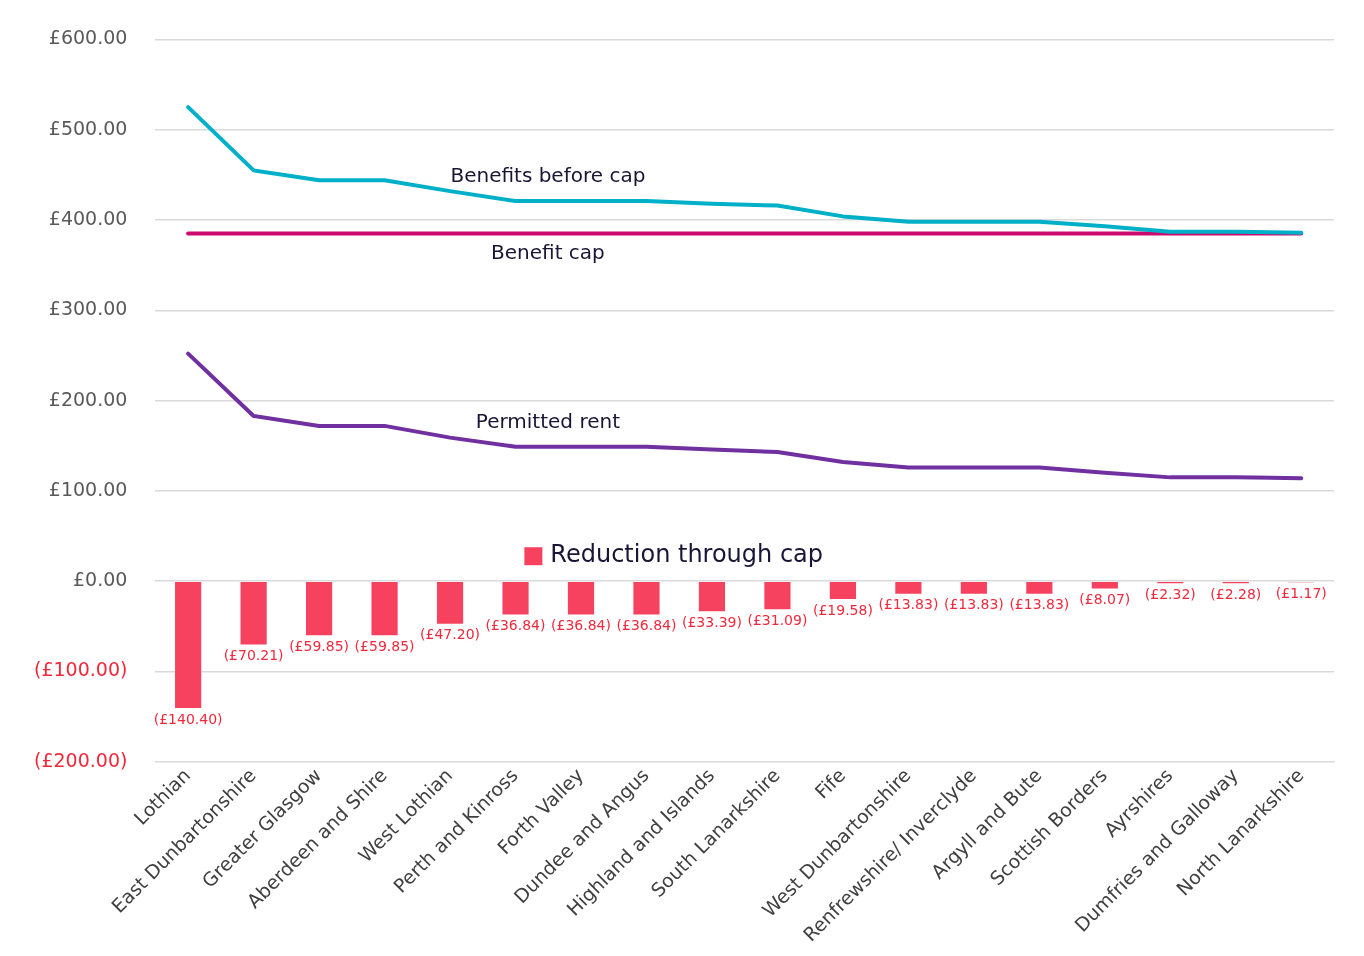 The width and height of the screenshot is (1364, 956). Describe the element at coordinates (88, 127) in the screenshot. I see `y-tick-label: £500.00` at that location.